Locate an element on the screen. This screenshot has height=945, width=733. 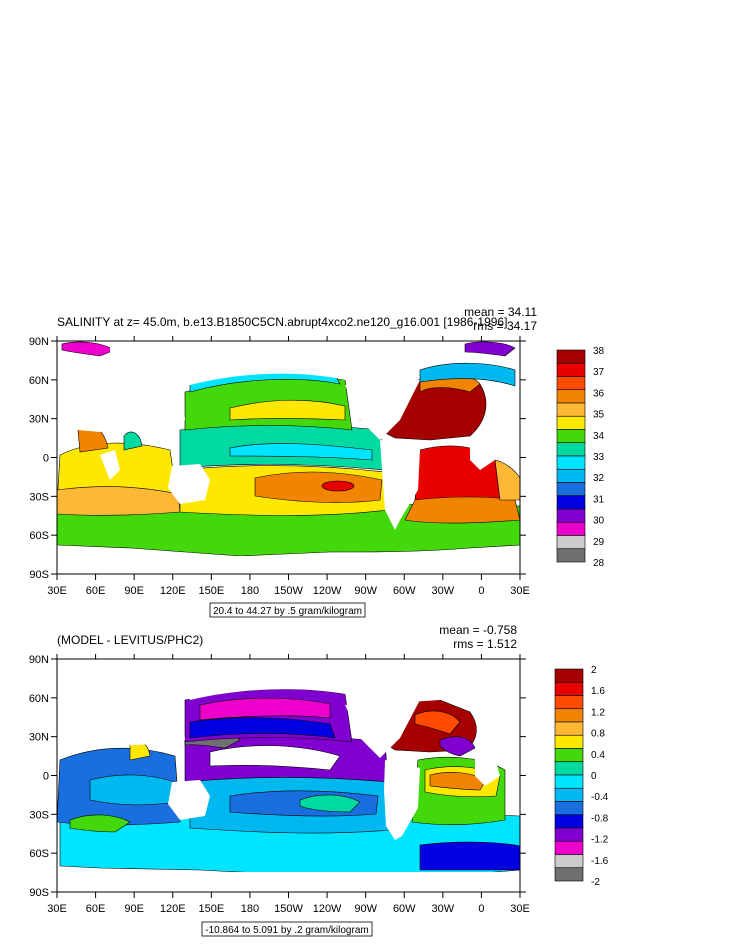
colorbar-label: 1.2 is located at coordinates (598, 712).